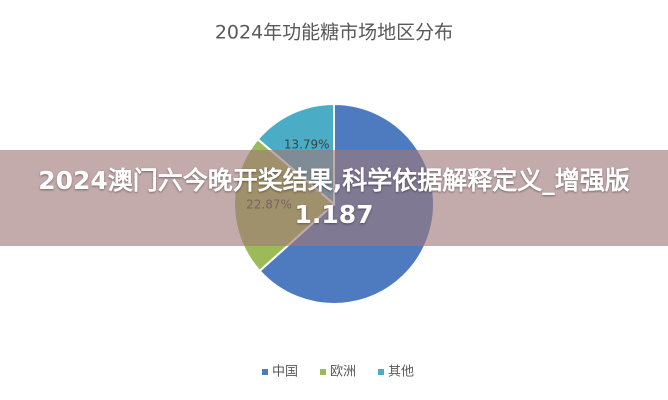  What do you see at coordinates (285, 372) in the screenshot?
I see `legend-label: 中国` at bounding box center [285, 372].